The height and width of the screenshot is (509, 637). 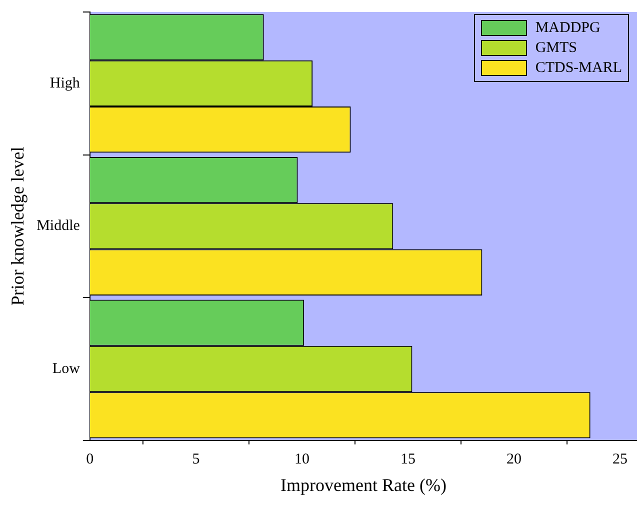 I want to click on x-tick-label: 25, so click(x=620, y=459).